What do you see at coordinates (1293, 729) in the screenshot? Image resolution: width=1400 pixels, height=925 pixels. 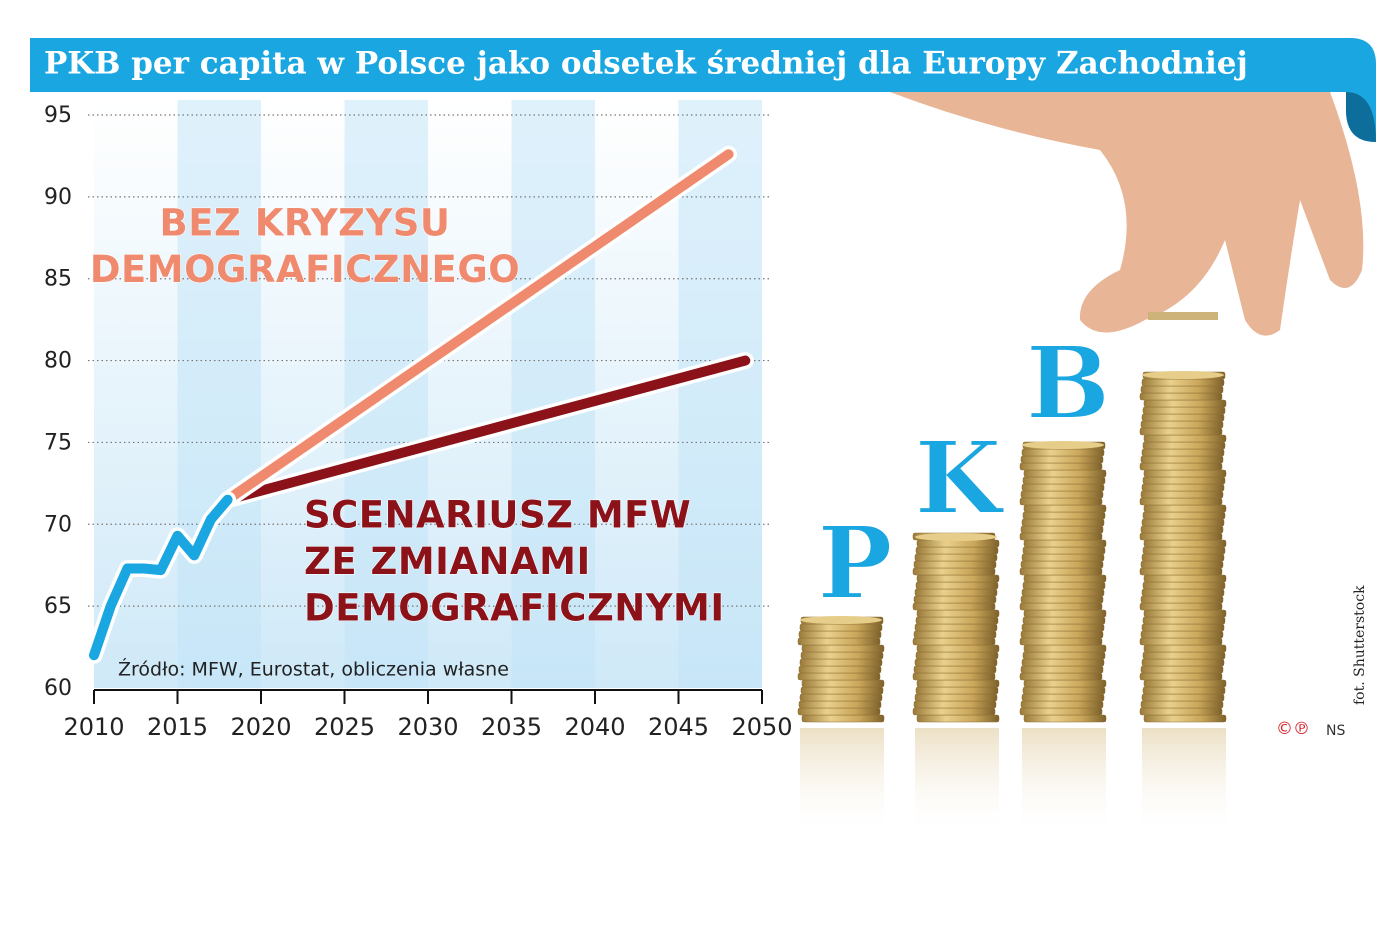 I see `copyright-icons: ©℗` at bounding box center [1293, 729].